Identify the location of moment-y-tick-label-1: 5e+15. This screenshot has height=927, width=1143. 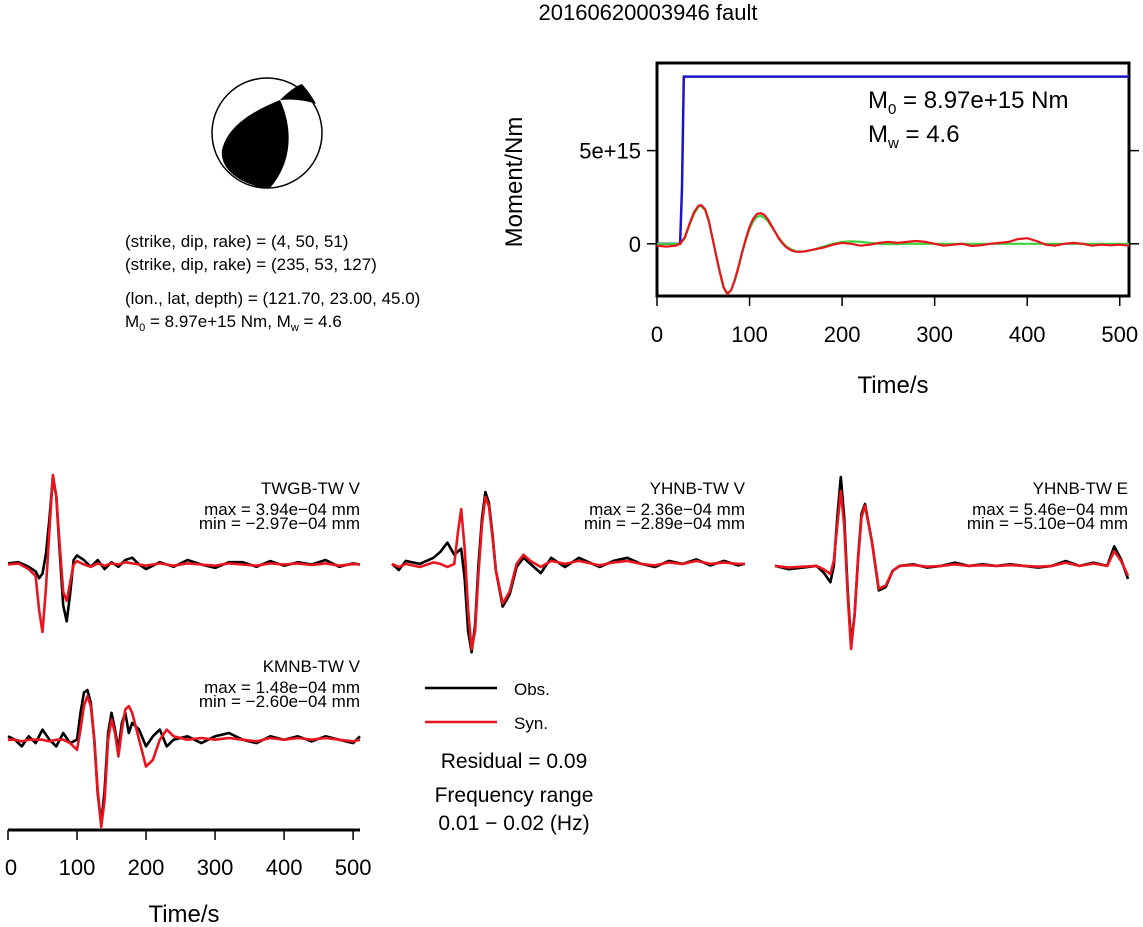
(610, 151).